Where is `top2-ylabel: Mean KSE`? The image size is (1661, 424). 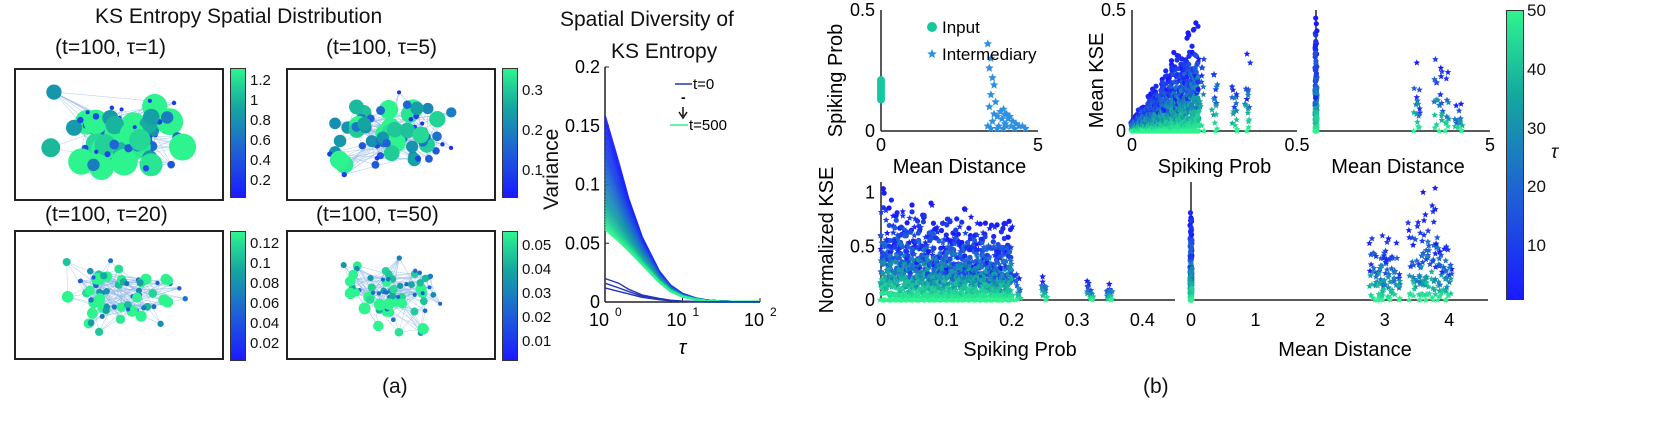
top2-ylabel: Mean KSE is located at coordinates (1097, 81).